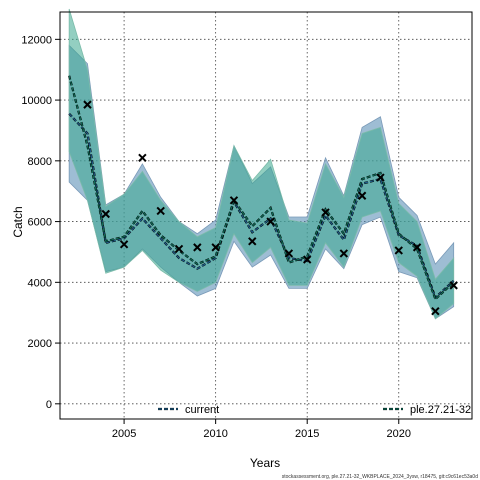  What do you see at coordinates (40, 344) in the screenshot?
I see `y-tick-label: 2000` at bounding box center [40, 344].